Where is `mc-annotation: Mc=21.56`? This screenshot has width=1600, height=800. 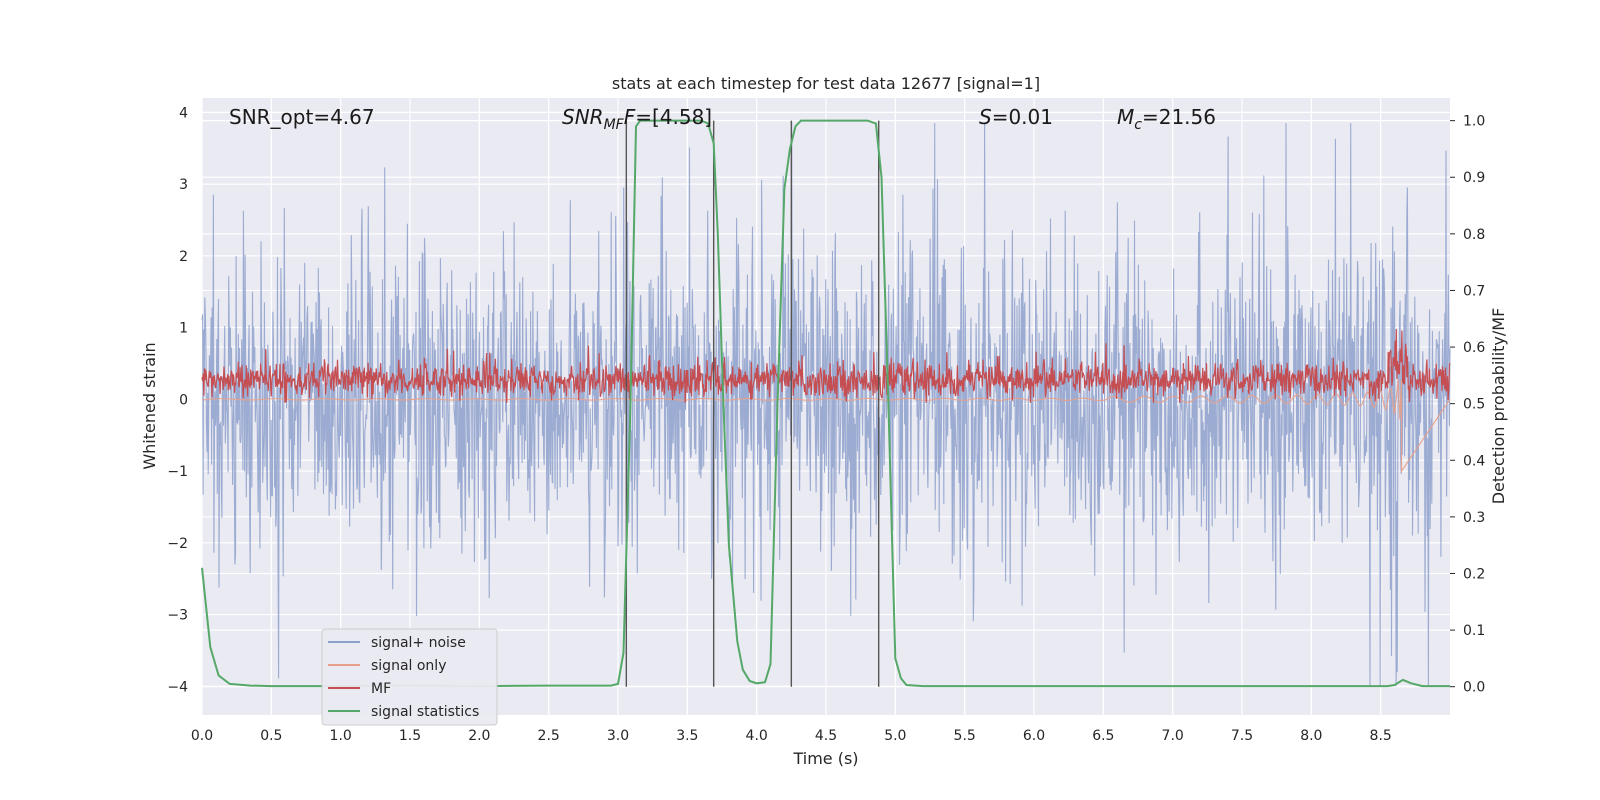 mc-annotation: Mc=21.56 is located at coordinates (1166, 119).